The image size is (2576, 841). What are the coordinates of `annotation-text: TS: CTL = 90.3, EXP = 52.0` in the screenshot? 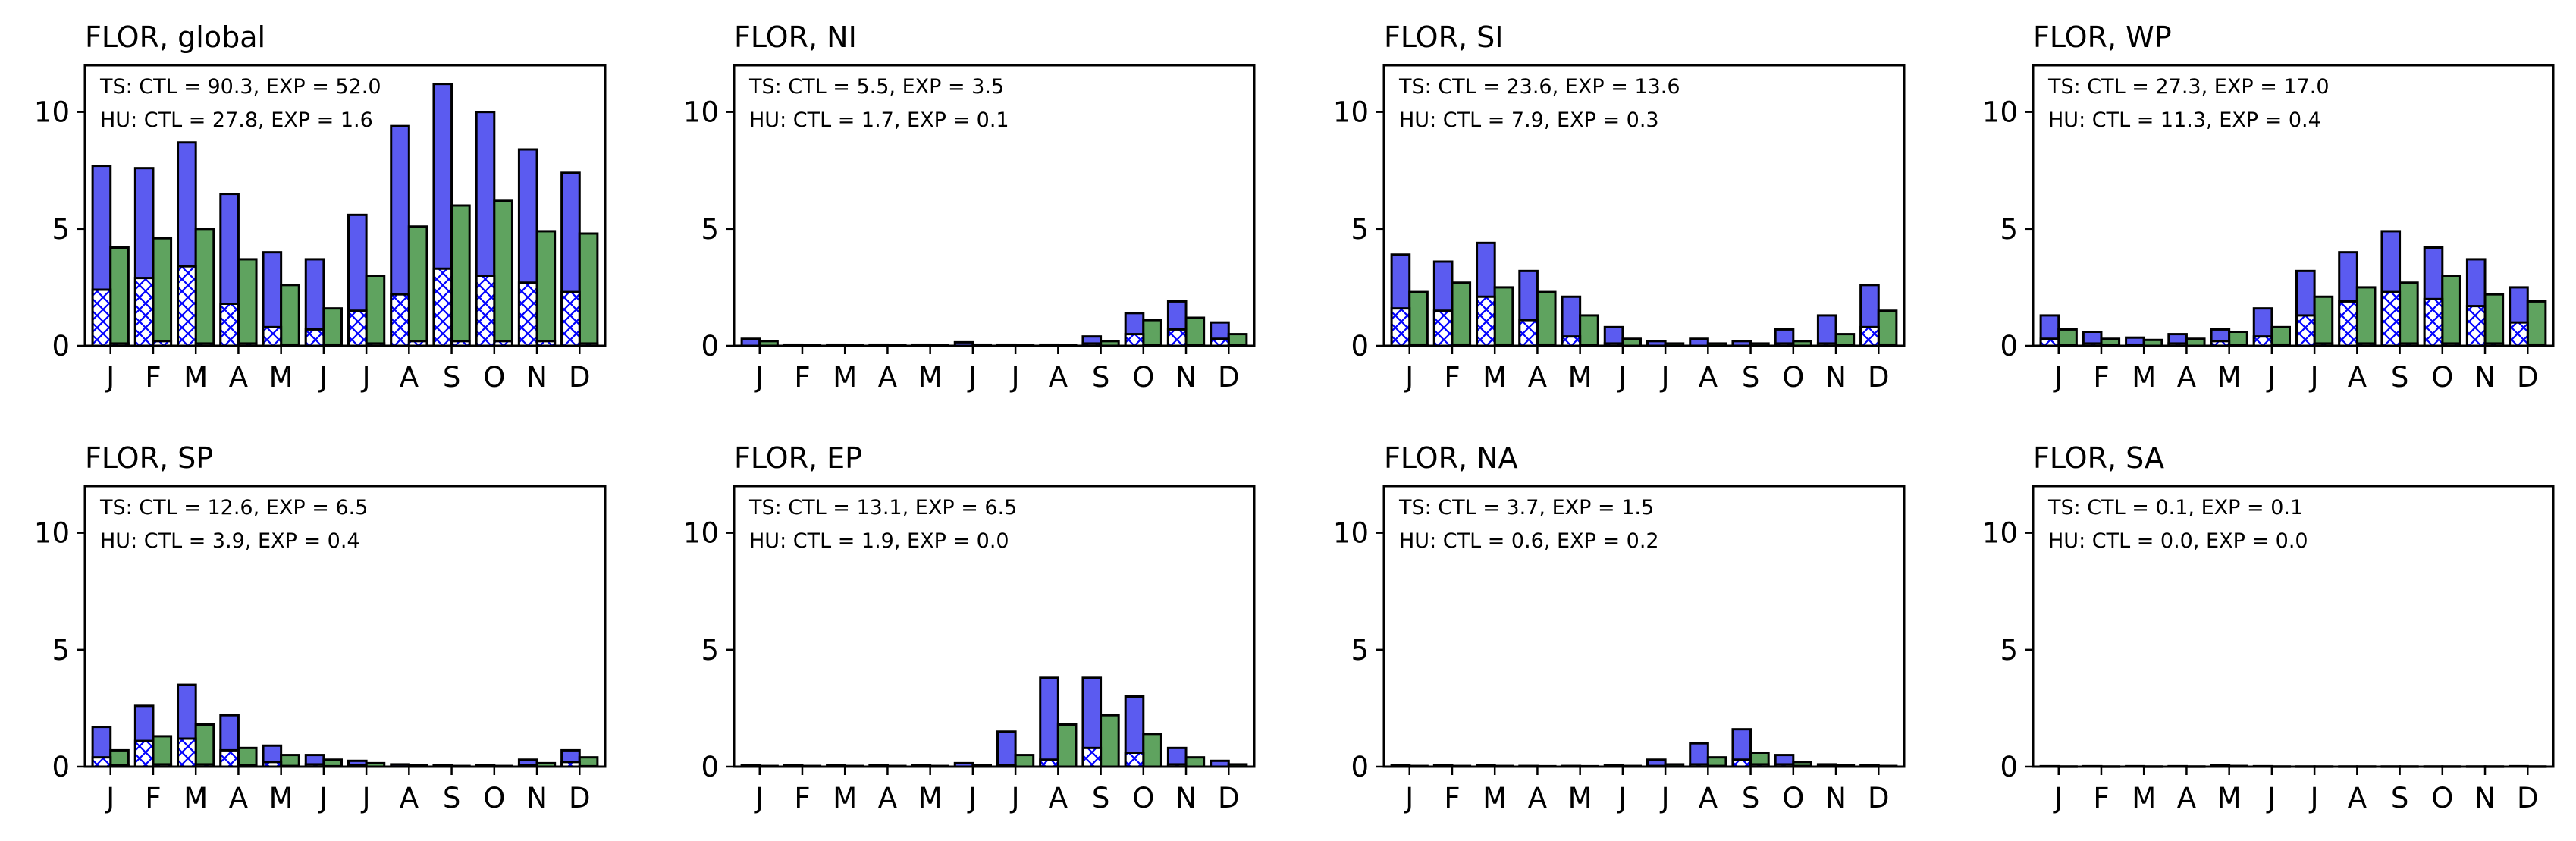 It's located at (240, 87).